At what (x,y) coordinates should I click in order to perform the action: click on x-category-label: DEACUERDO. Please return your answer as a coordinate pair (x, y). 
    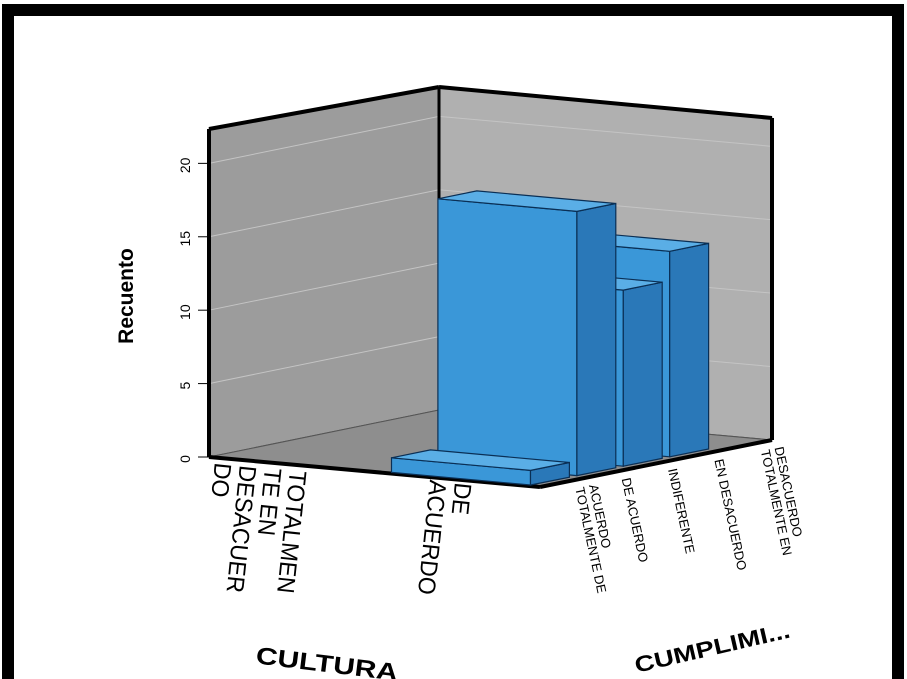
    Looking at the image, I should click on (445, 539).